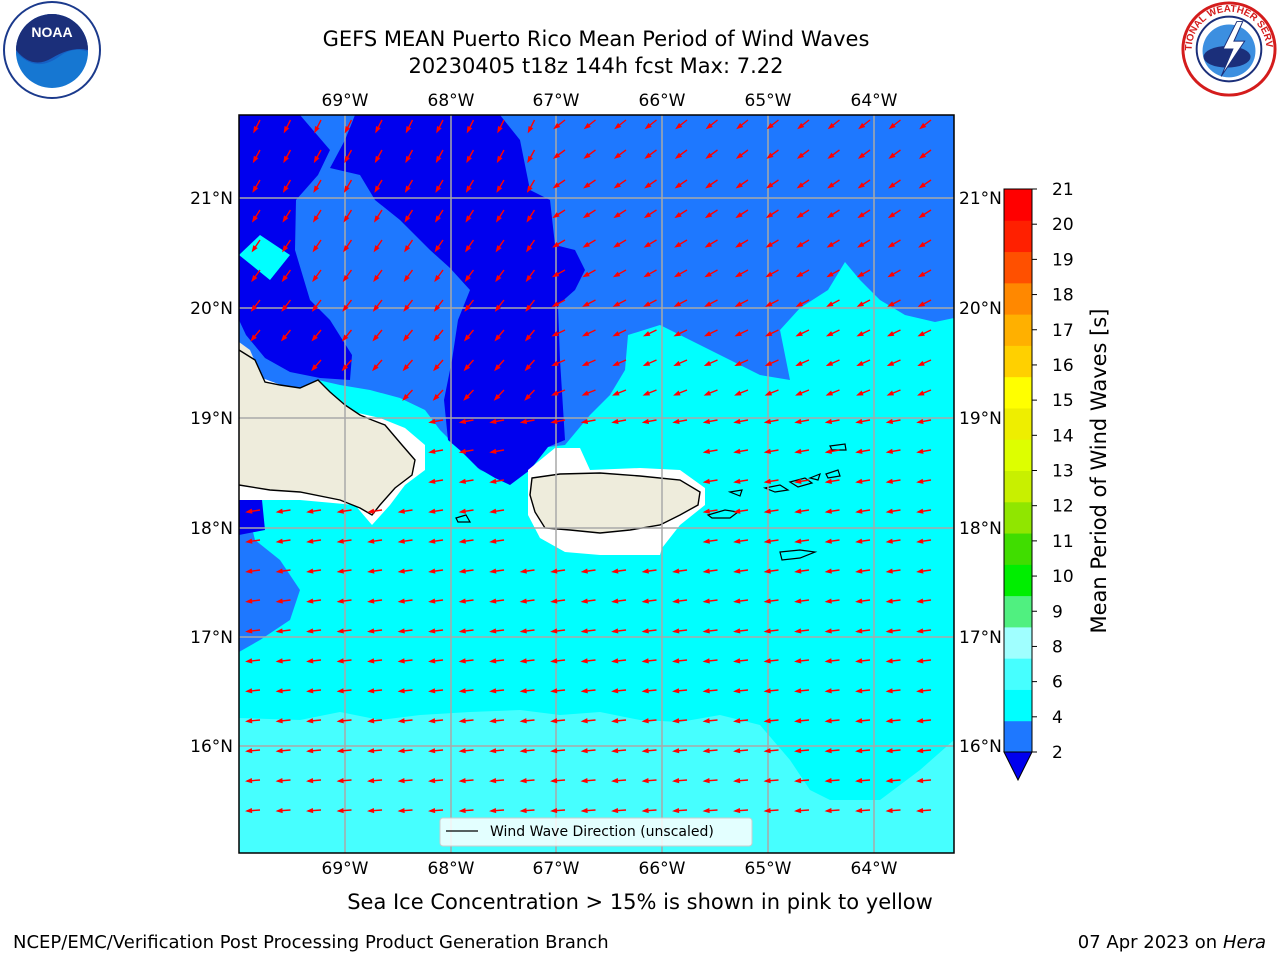  What do you see at coordinates (1063, 190) in the screenshot?
I see `colorbar-tick-label: 21` at bounding box center [1063, 190].